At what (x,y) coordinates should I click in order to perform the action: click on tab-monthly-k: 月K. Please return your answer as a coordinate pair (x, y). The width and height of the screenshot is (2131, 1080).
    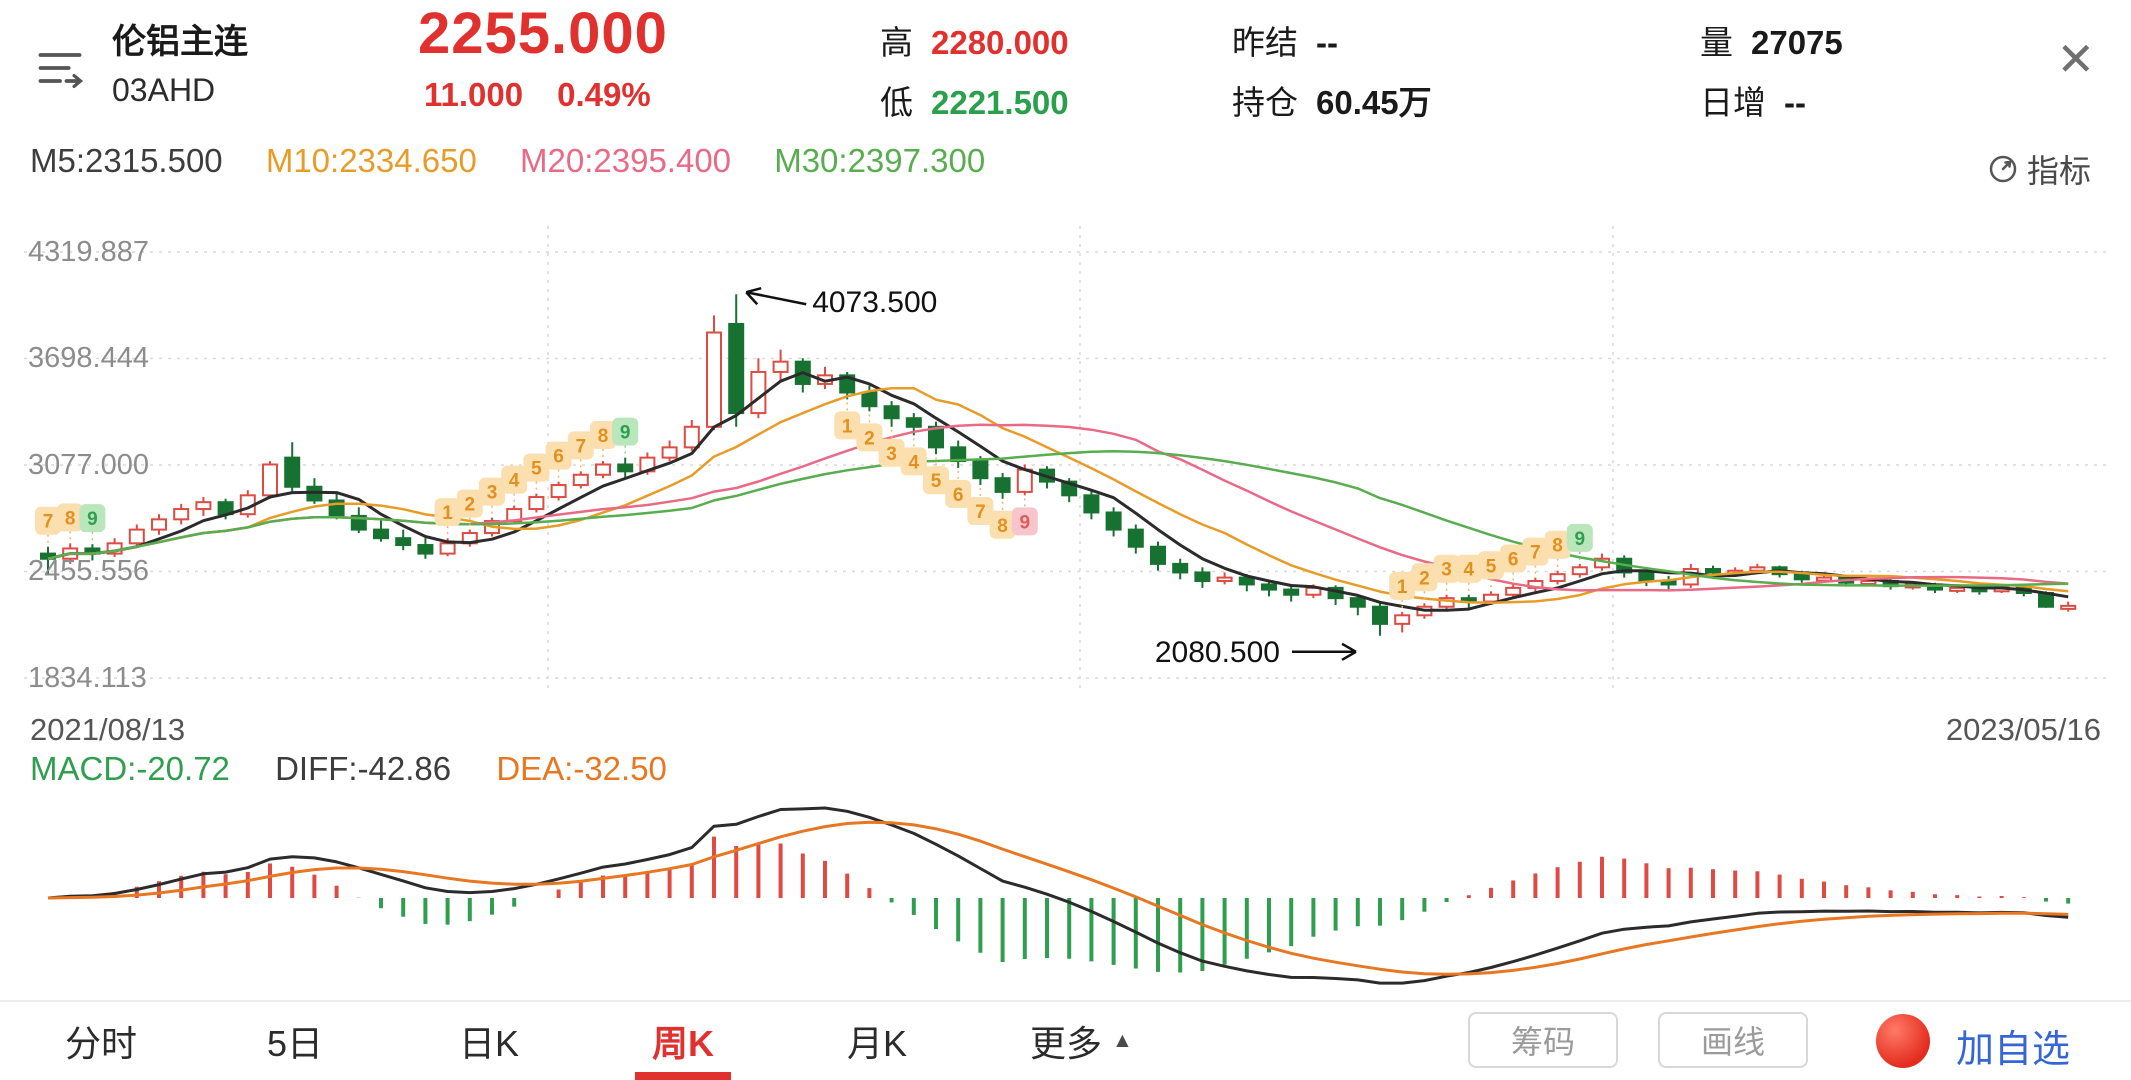
    Looking at the image, I should click on (877, 1041).